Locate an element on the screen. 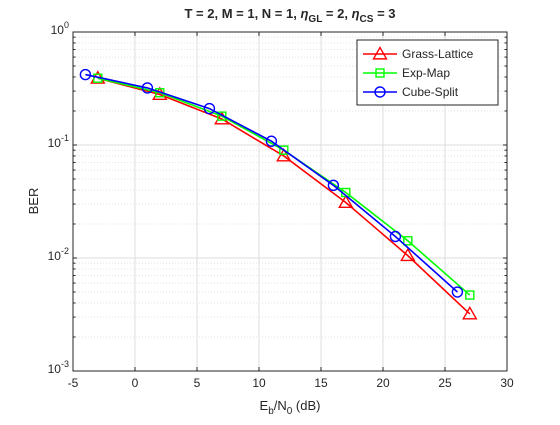 The height and width of the screenshot is (425, 560). x-tick-label: 30 is located at coordinates (507, 383).